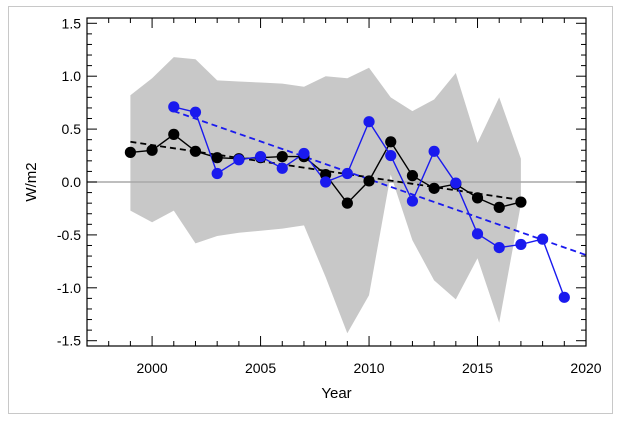  I want to click on y-tick-label: 0.5, so click(72, 129).